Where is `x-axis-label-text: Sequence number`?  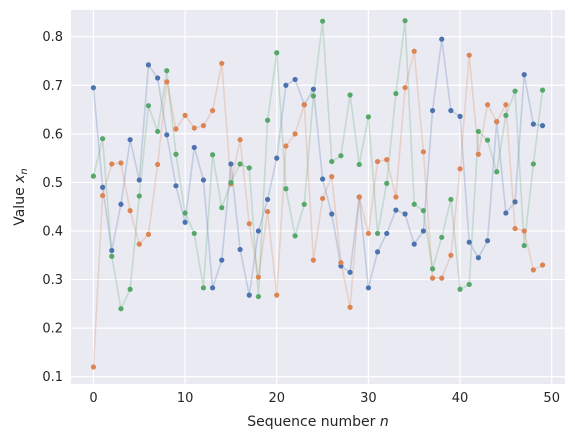
x-axis-label-text: Sequence number is located at coordinates (311, 422).